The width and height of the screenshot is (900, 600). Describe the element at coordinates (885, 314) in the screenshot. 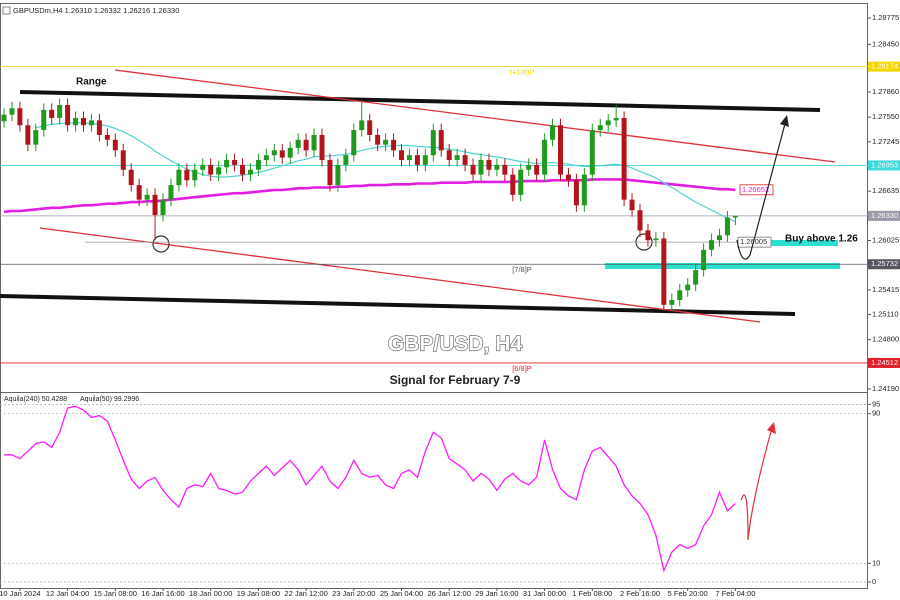

I see `y-tick-label: 1.25110` at that location.